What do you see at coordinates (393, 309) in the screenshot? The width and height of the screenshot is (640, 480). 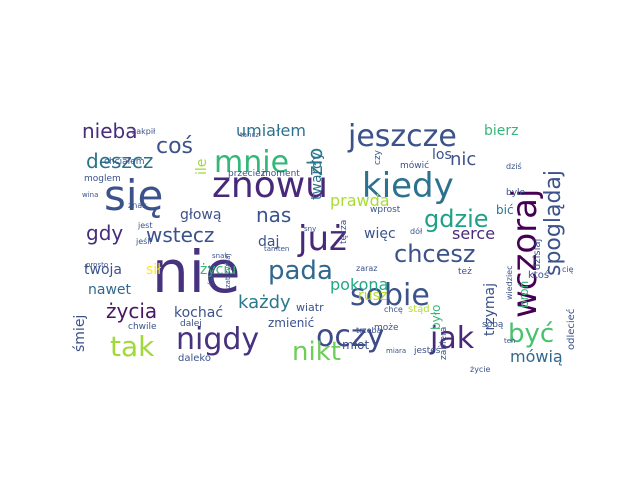 I see `cloud-word: chcę` at bounding box center [393, 309].